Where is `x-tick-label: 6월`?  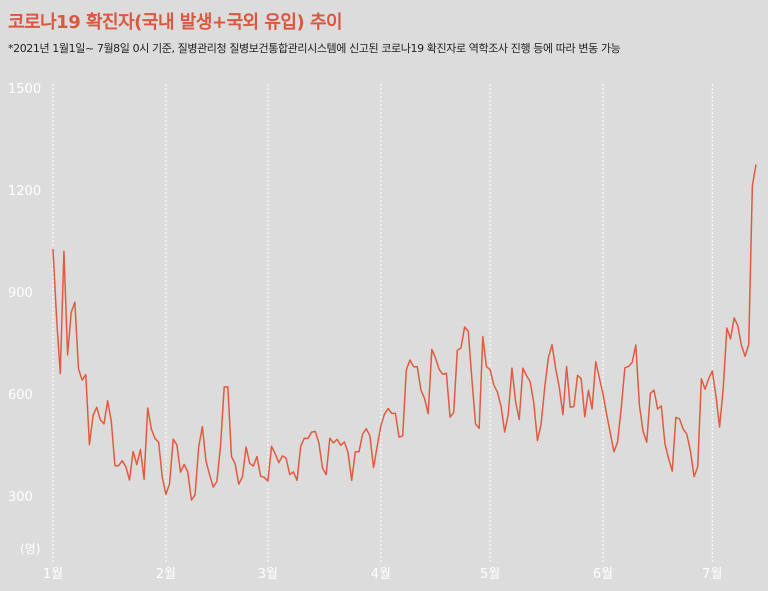
x-tick-label: 6월 is located at coordinates (603, 574).